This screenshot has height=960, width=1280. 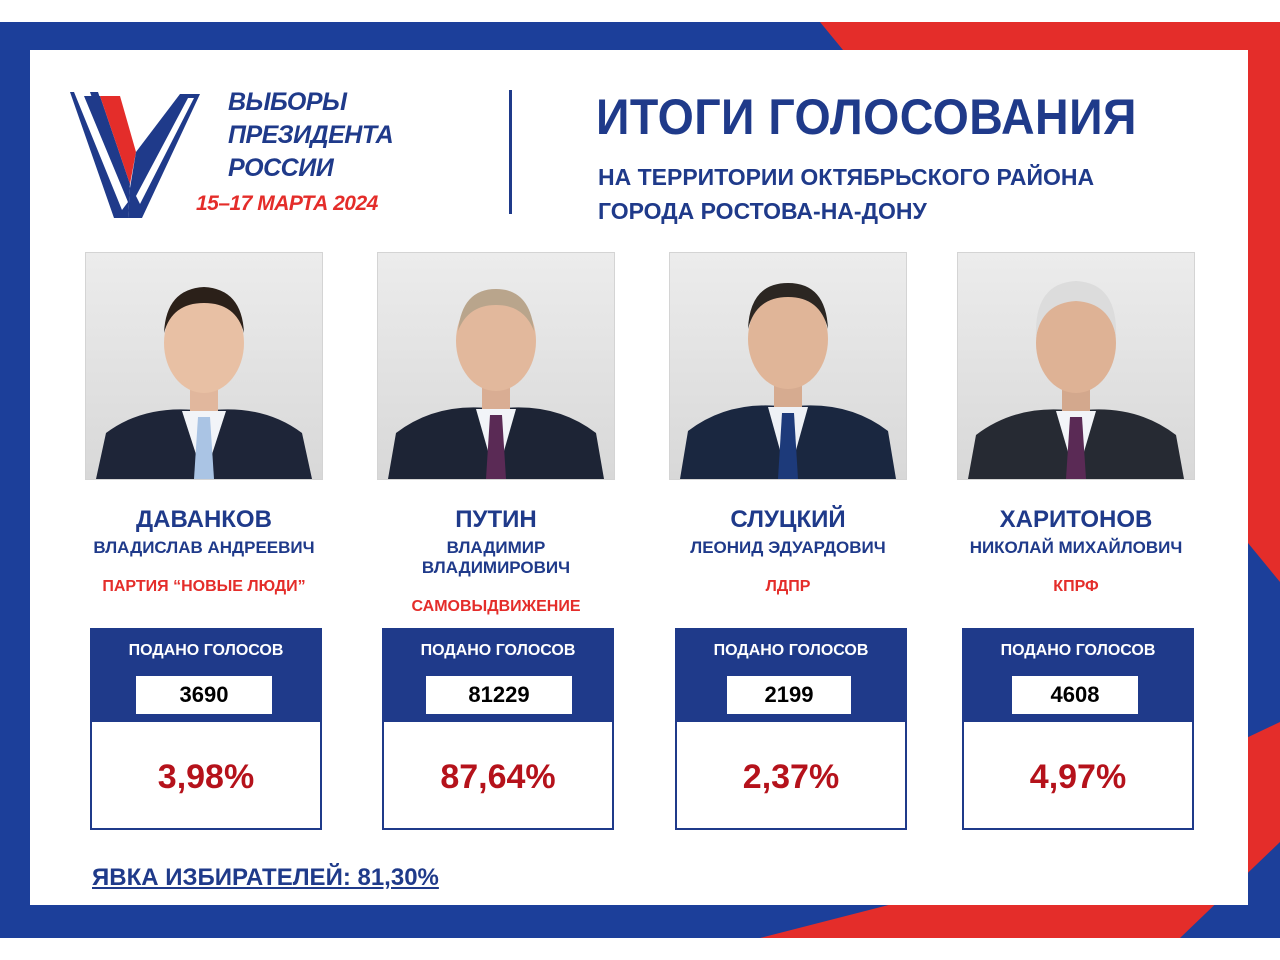 What do you see at coordinates (204, 547) in the screenshot?
I see `candidate-given-names: ВЛАДИСЛАВ АНДРЕЕВИЧ` at bounding box center [204, 547].